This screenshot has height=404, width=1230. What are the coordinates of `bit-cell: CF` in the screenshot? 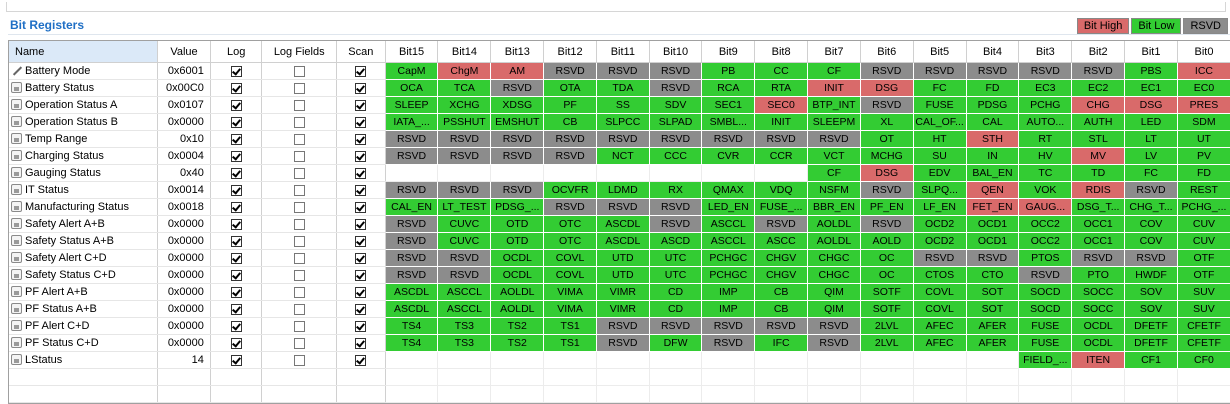 It's located at (834, 71).